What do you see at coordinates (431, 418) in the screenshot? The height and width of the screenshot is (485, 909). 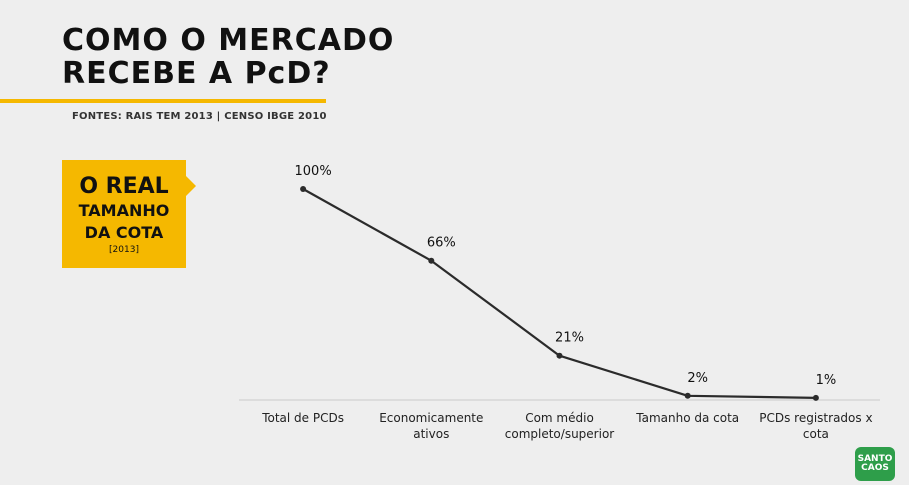 I see `x-tick-label: Economicamente` at bounding box center [431, 418].